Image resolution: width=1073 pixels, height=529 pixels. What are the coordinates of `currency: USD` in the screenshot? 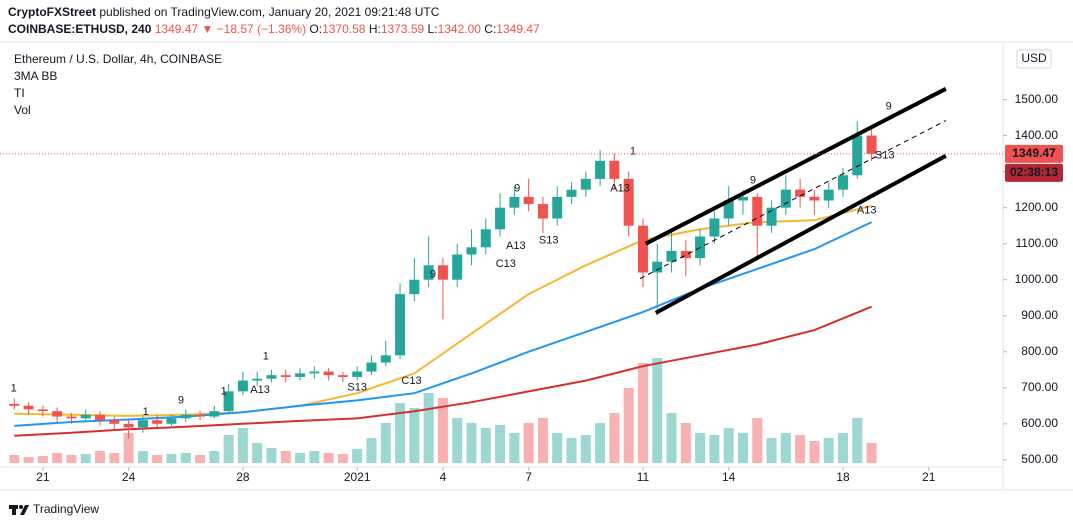 It's located at (1034, 58).